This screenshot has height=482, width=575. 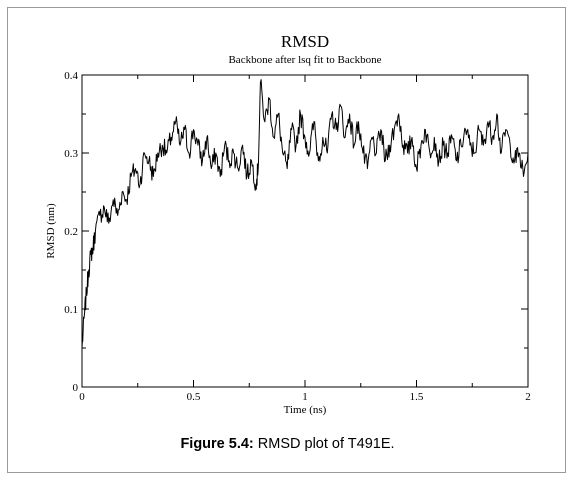 What do you see at coordinates (217, 444) in the screenshot?
I see `caption-label: Figure 5.4:` at bounding box center [217, 444].